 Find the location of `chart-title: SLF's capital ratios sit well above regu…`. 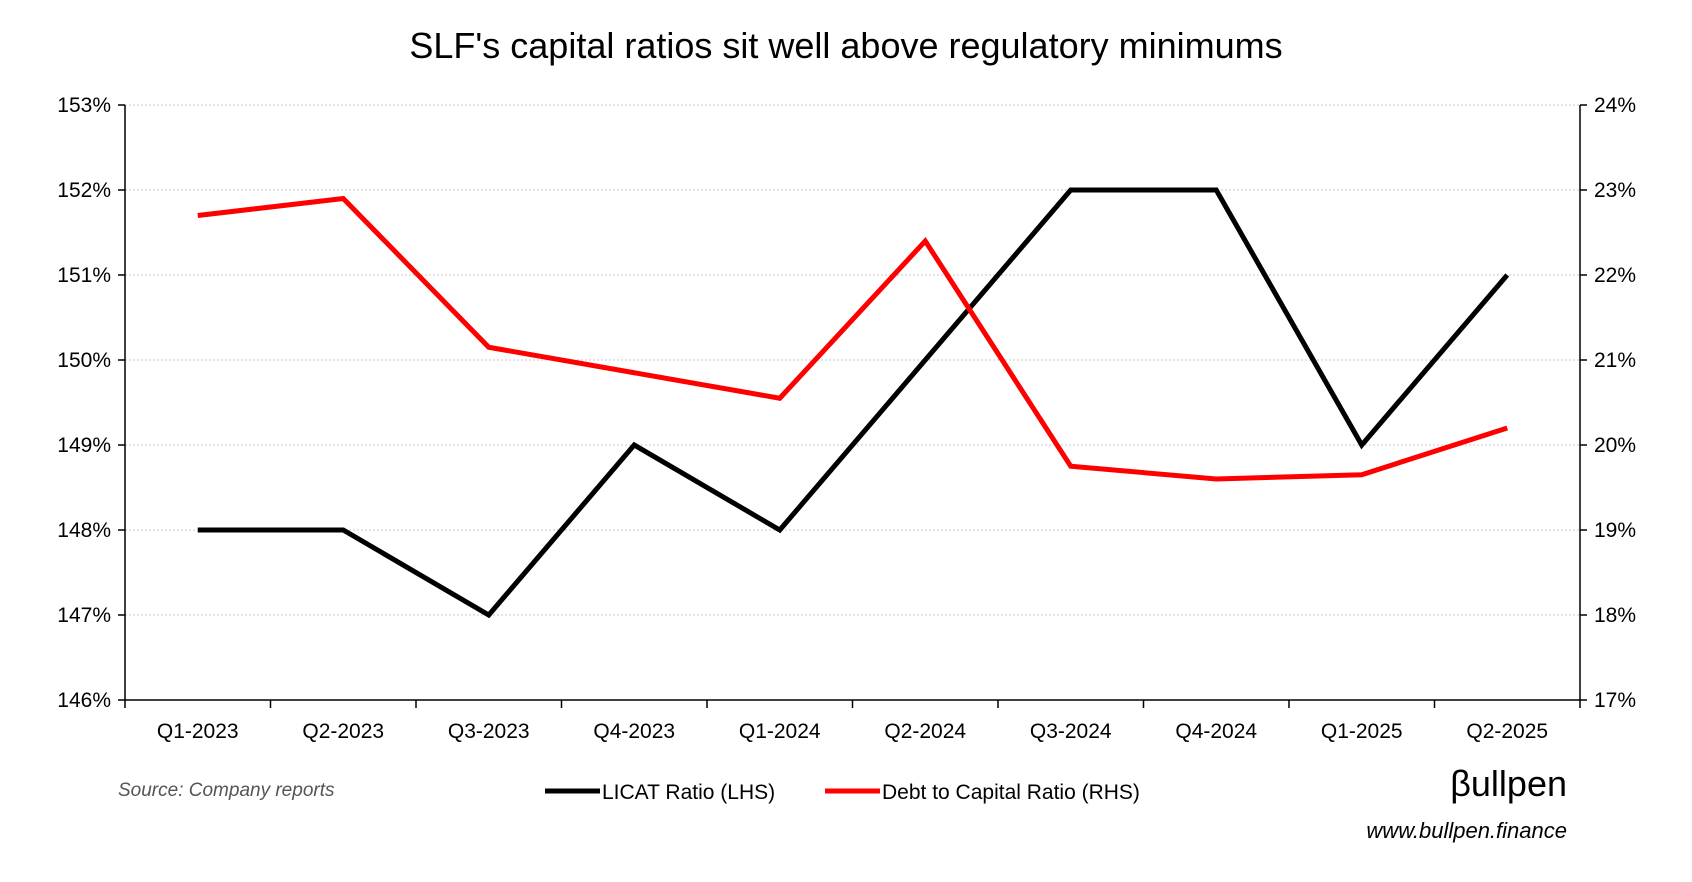

chart-title: SLF's capital ratios sit well above regu… is located at coordinates (845, 45).